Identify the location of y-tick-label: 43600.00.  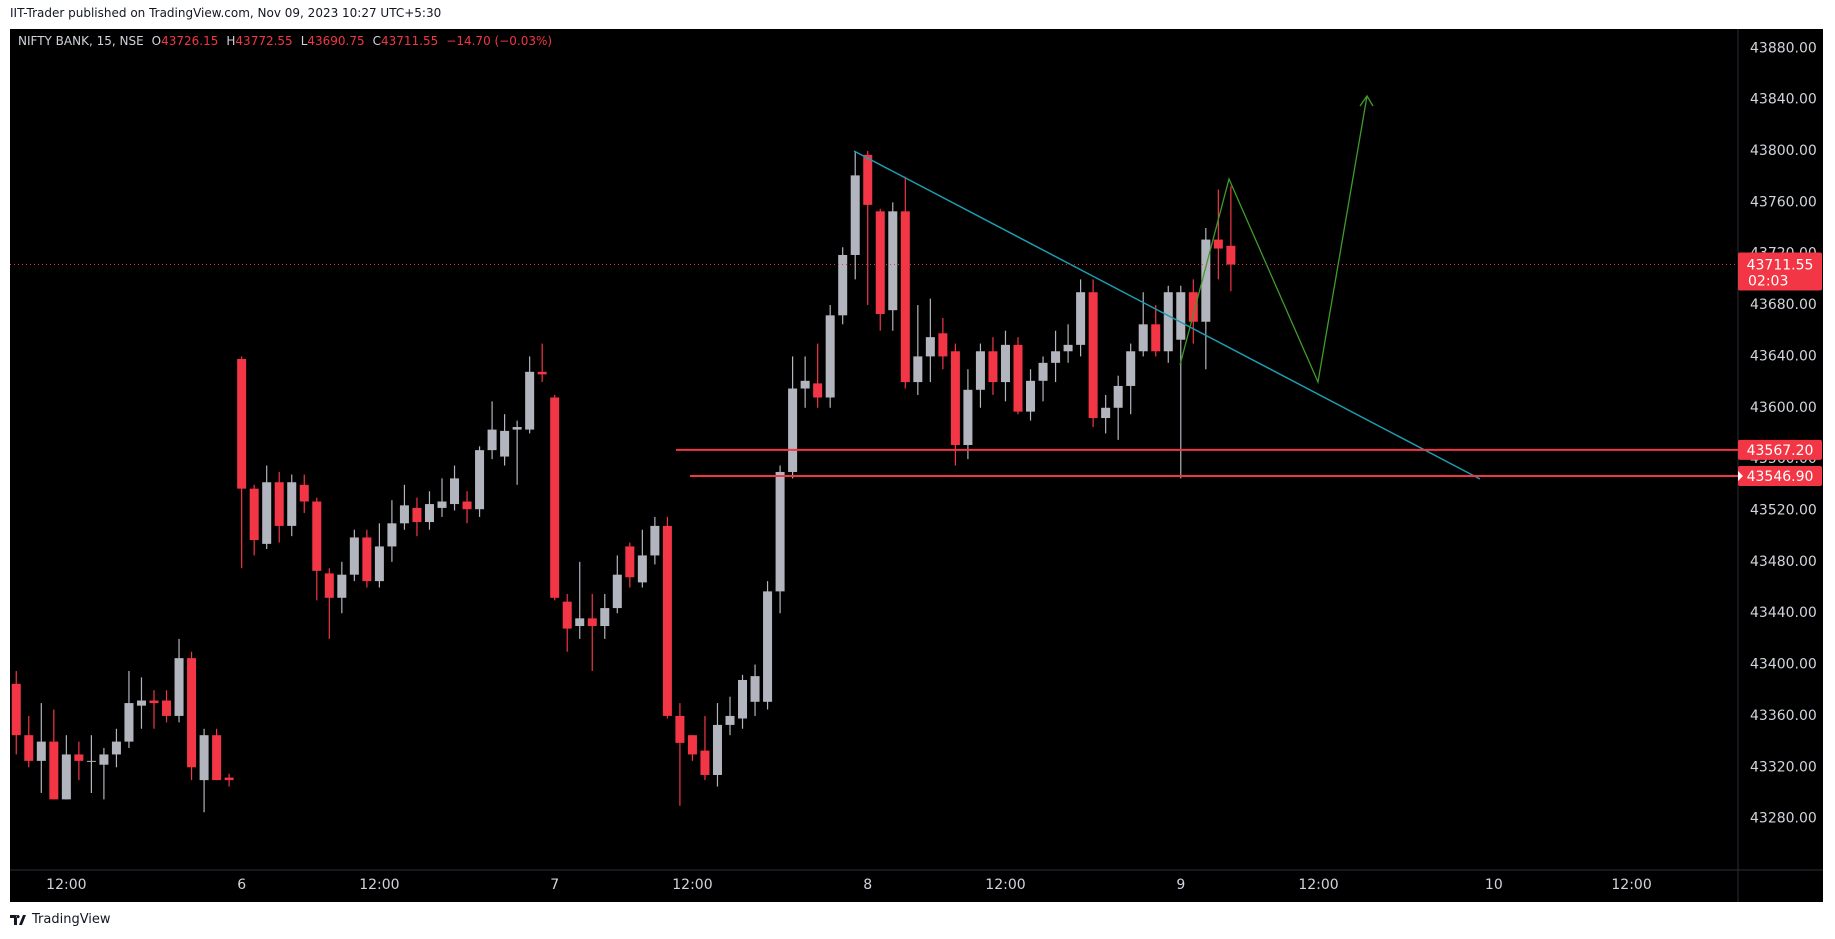
(1783, 408).